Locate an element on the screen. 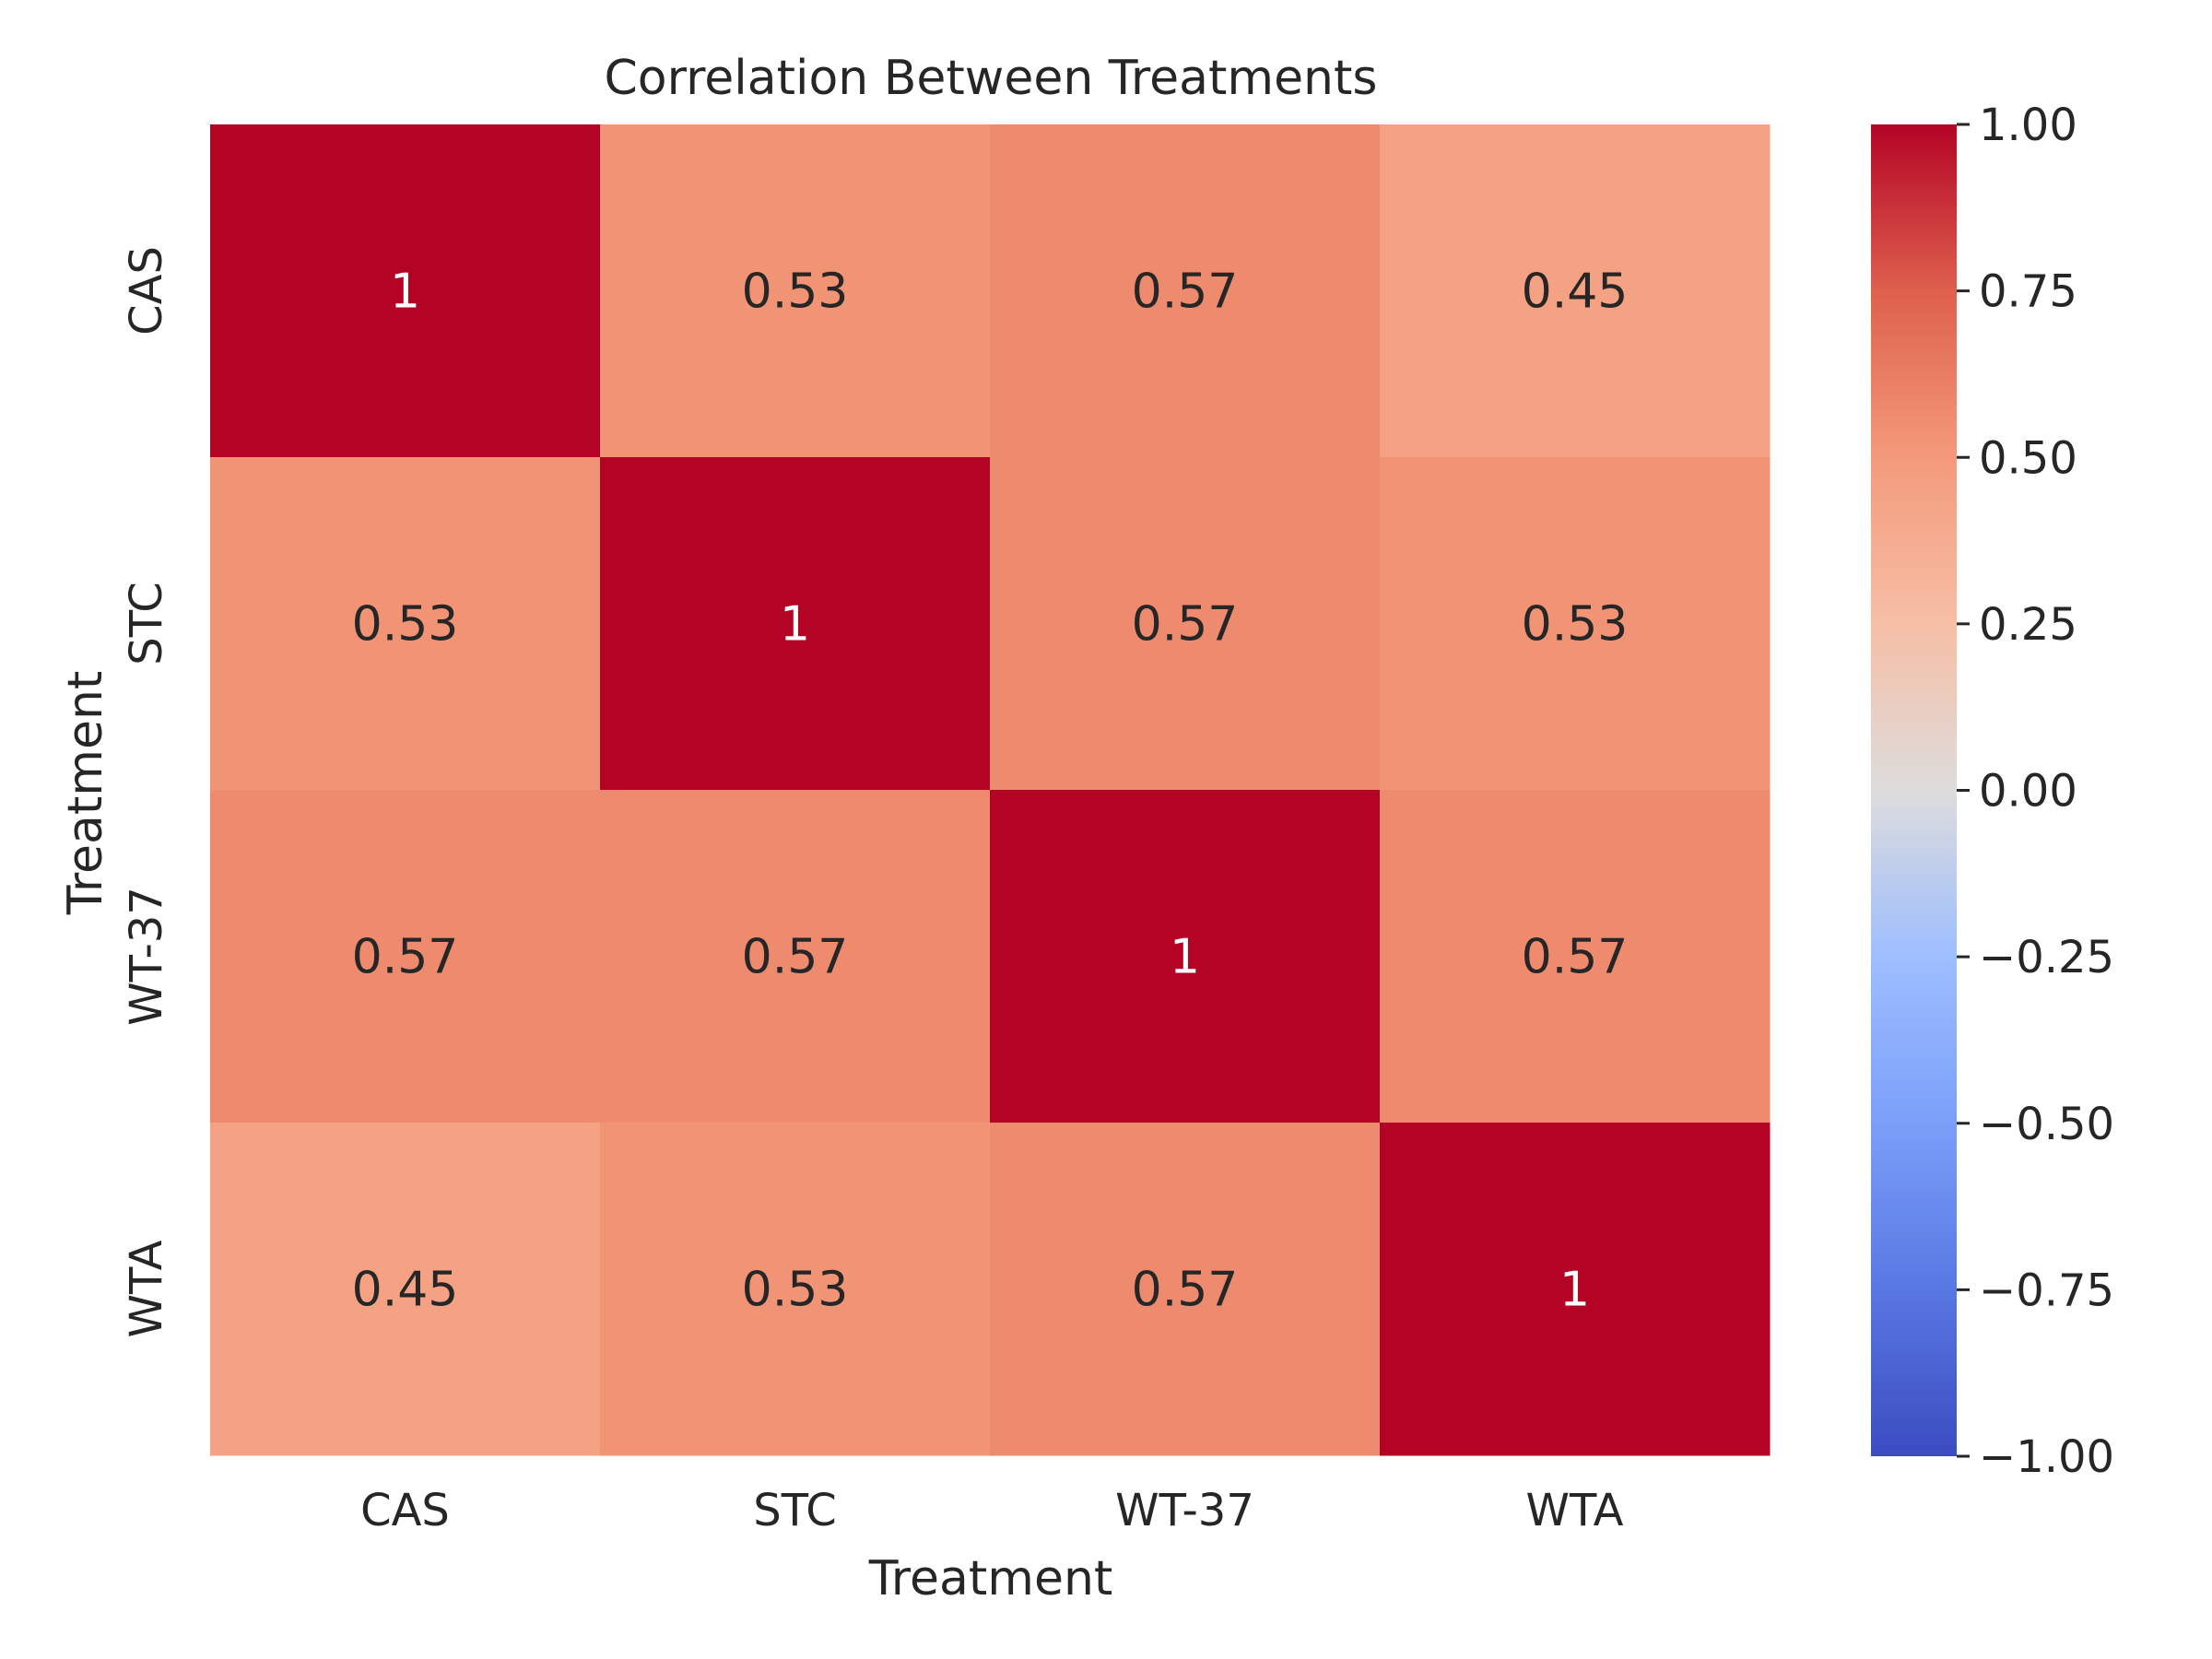 The width and height of the screenshot is (2212, 1659). colorbar-ticks: 1.00 0.75 0.50 0.25 0.00 −0.25 −0.50 −0.75 −1.00 is located at coordinates (2035, 791).